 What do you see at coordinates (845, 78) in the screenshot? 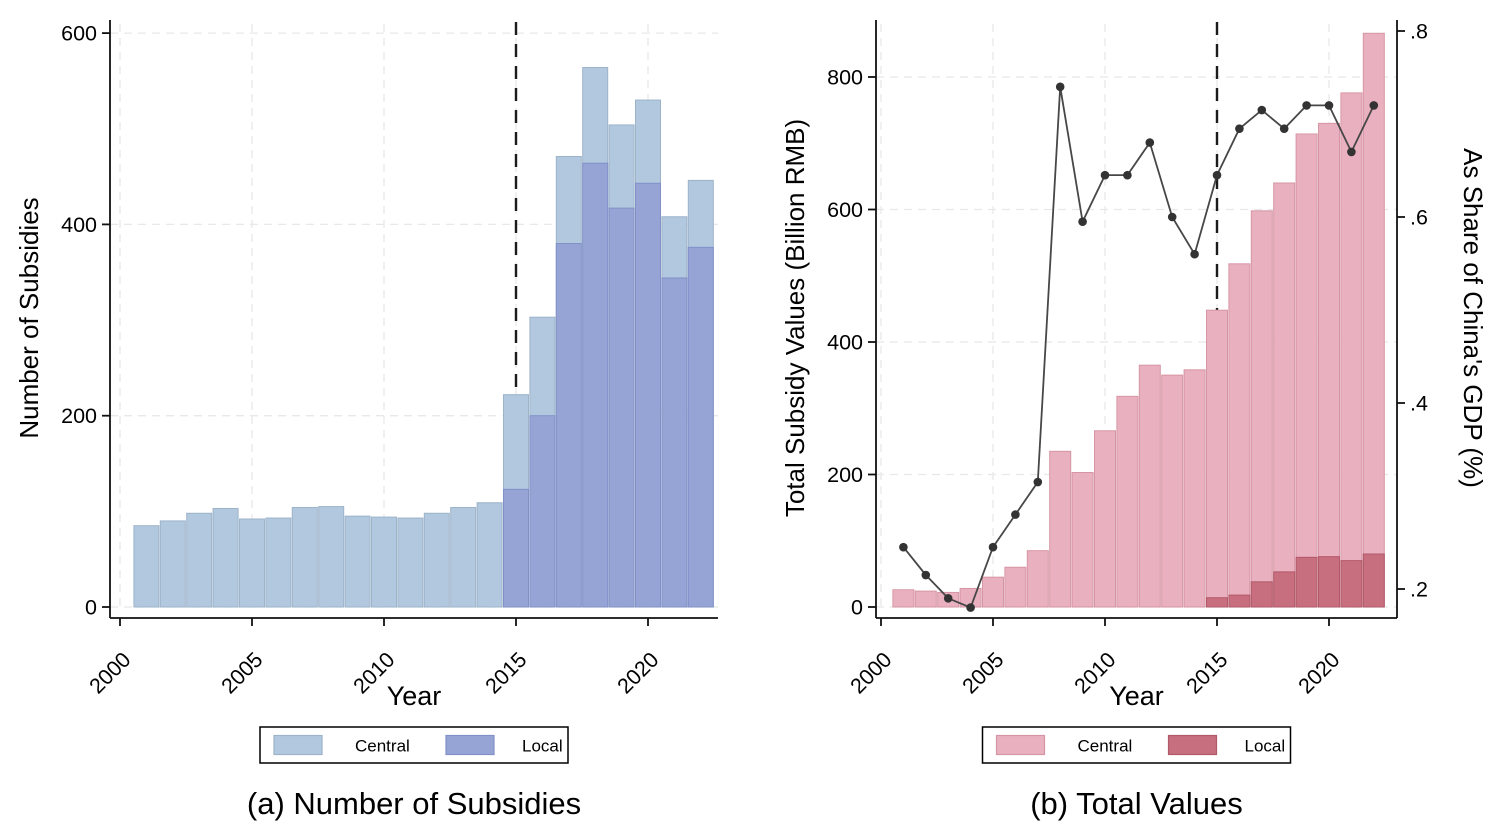
I see `ytick-label: 800` at bounding box center [845, 78].